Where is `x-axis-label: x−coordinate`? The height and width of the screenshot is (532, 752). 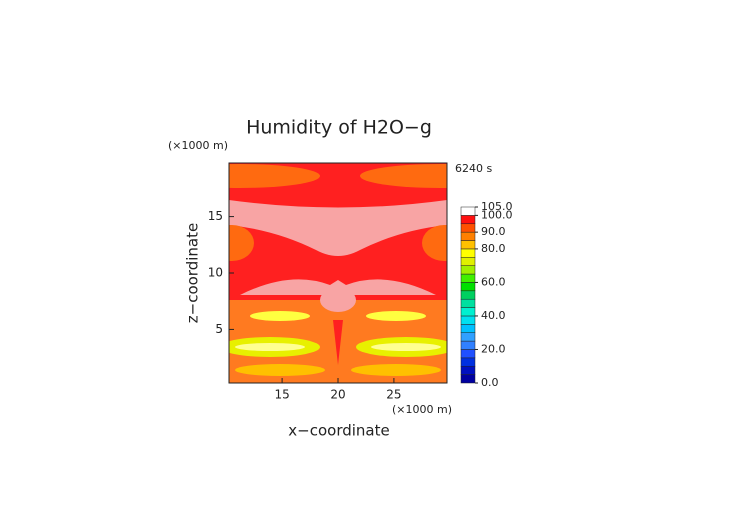 x-axis-label: x−coordinate is located at coordinates (338, 431).